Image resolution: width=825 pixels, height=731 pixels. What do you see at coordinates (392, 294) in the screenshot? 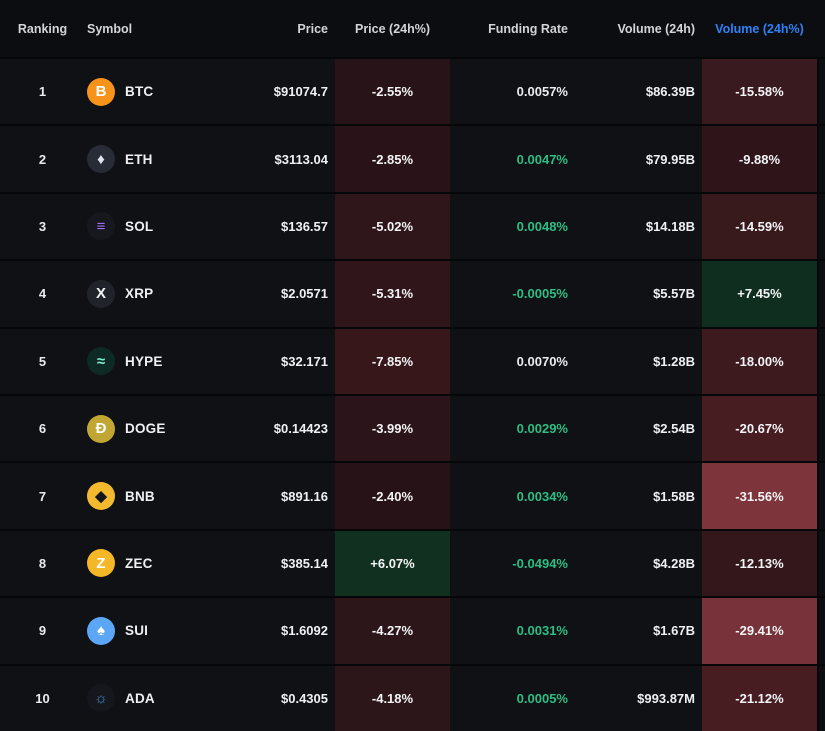
I see `price-change-cell: -5.31%` at bounding box center [392, 294].